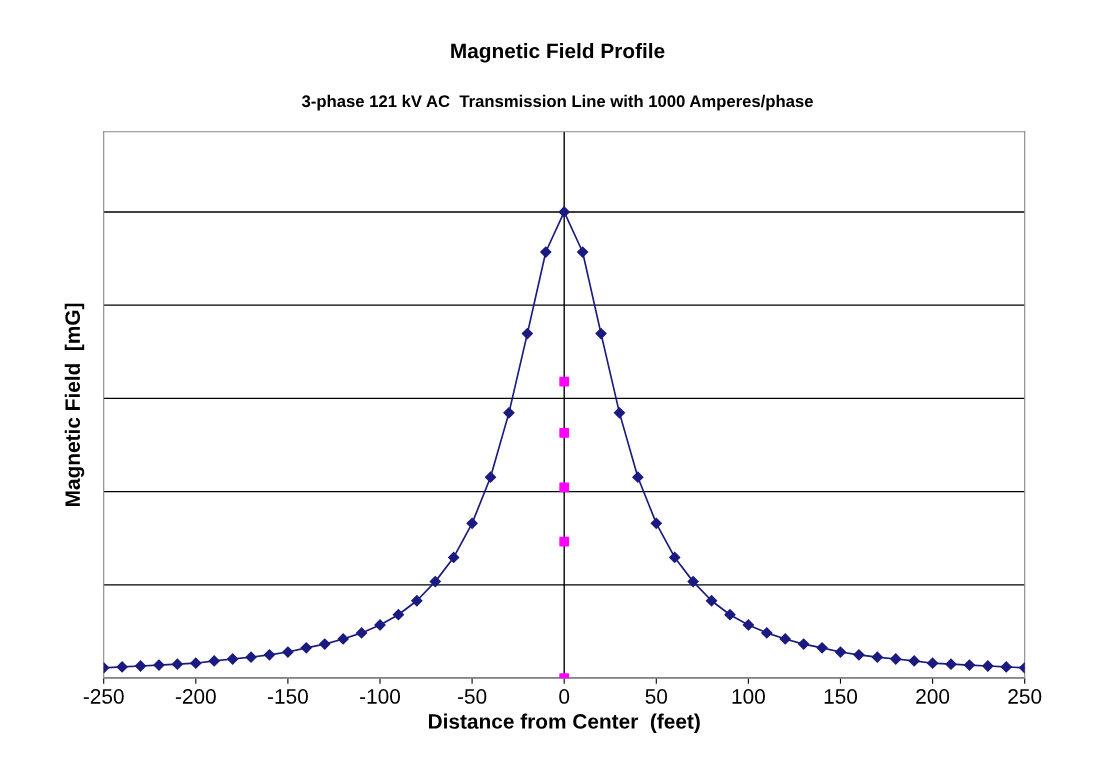 The height and width of the screenshot is (775, 1115). What do you see at coordinates (103, 696) in the screenshot?
I see `x-tick-label: -250` at bounding box center [103, 696].